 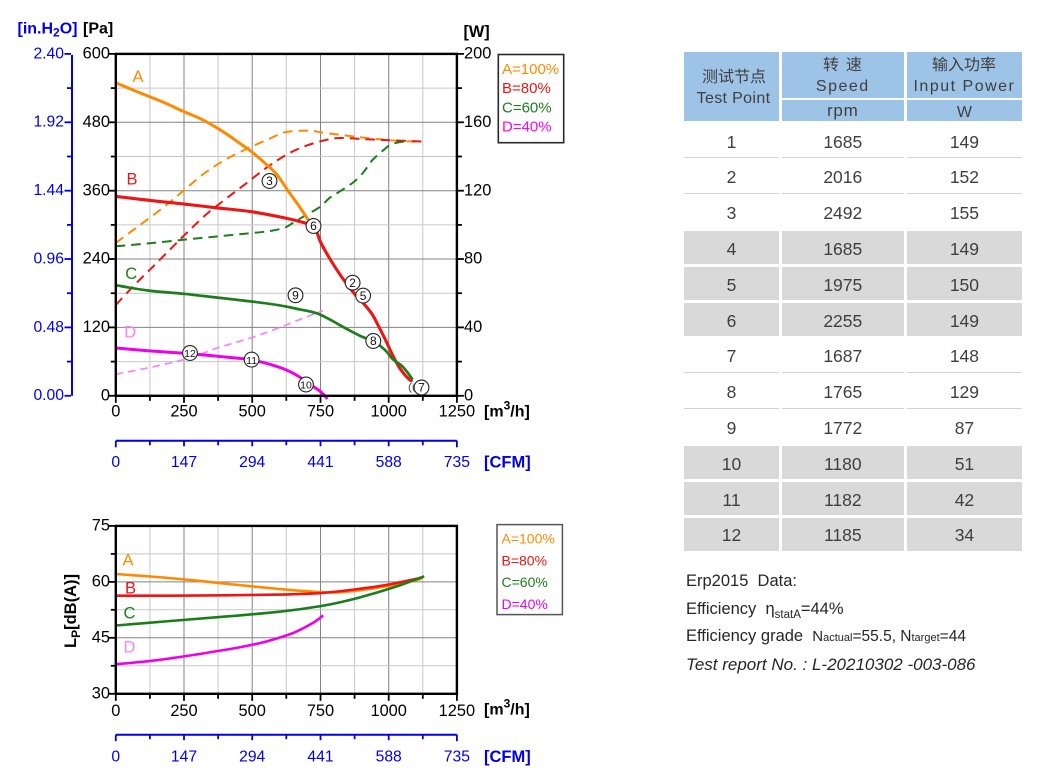 I want to click on svg-text: 0.00, so click(x=48, y=395).